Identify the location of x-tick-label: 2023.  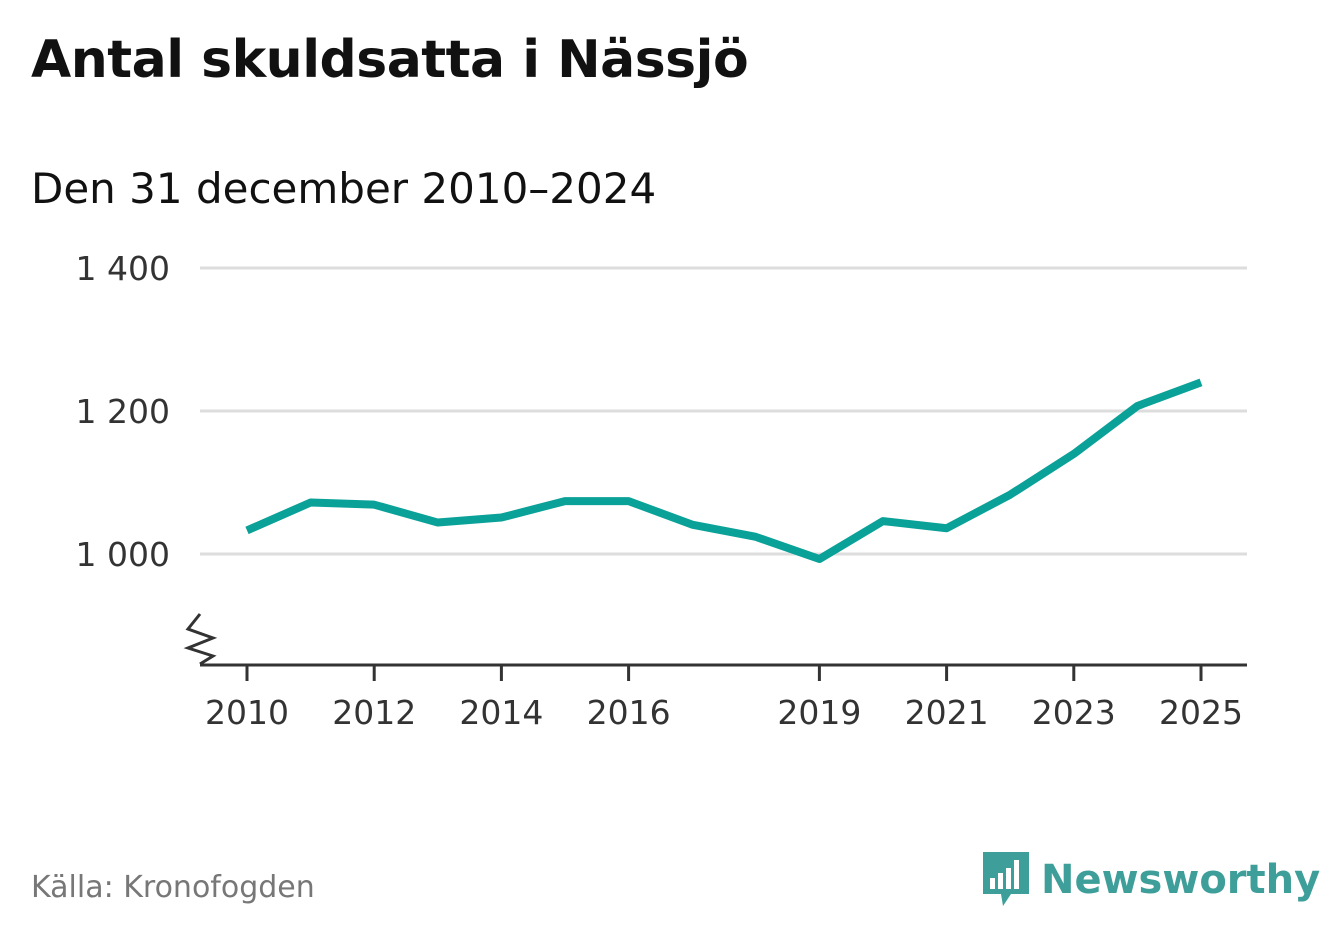
(1074, 712).